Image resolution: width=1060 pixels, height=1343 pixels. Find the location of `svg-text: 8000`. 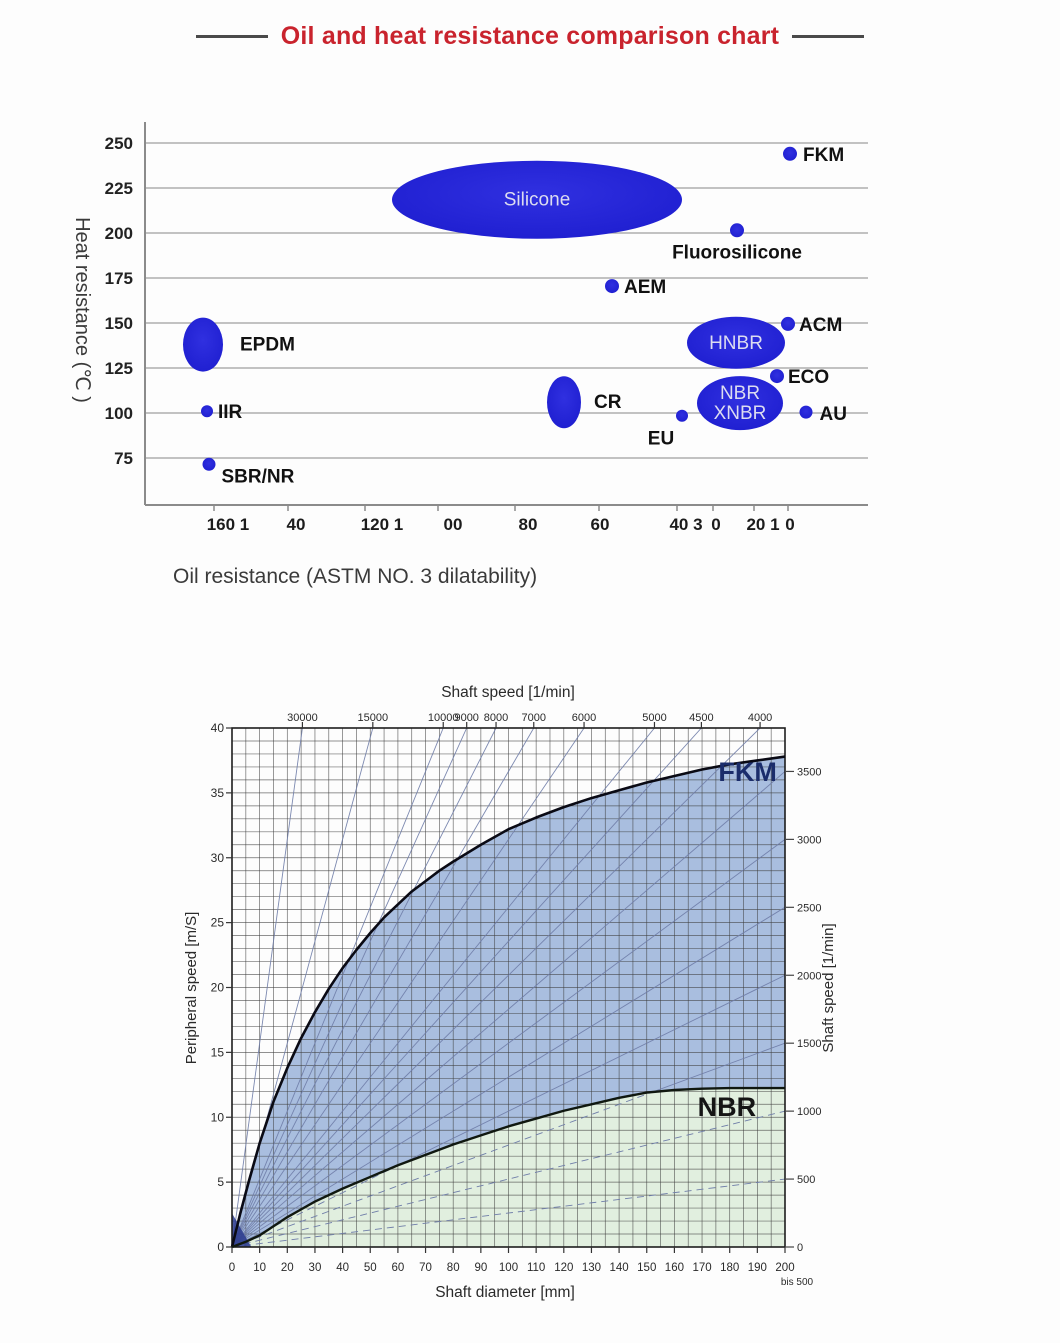

svg-text: 8000 is located at coordinates (496, 718).